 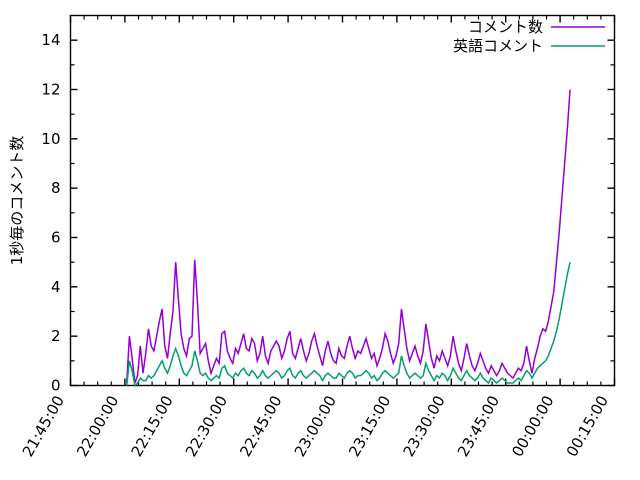 What do you see at coordinates (587, 426) in the screenshot?
I see `chart-text: 00:15:00` at bounding box center [587, 426].